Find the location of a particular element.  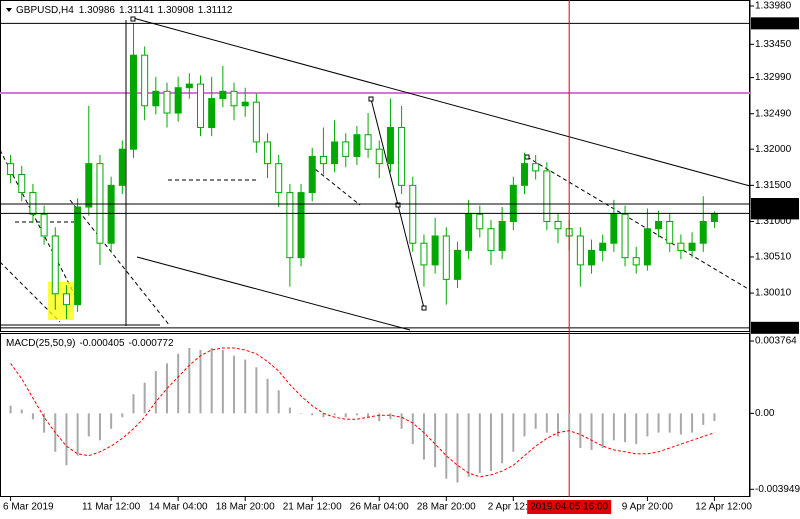

y-tick-label: 1.30510 is located at coordinates (773, 257).